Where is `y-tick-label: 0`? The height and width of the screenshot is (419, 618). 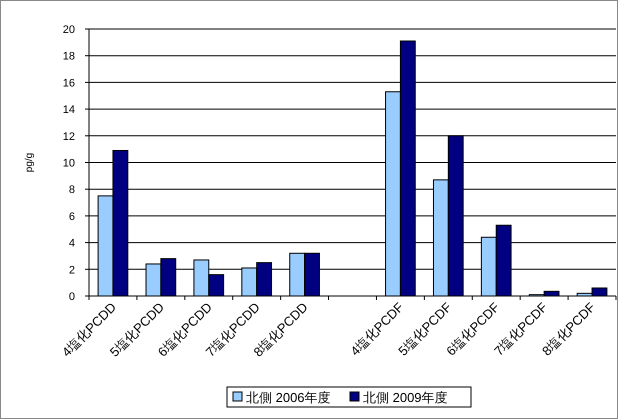 y-tick-label: 0 is located at coordinates (71, 297).